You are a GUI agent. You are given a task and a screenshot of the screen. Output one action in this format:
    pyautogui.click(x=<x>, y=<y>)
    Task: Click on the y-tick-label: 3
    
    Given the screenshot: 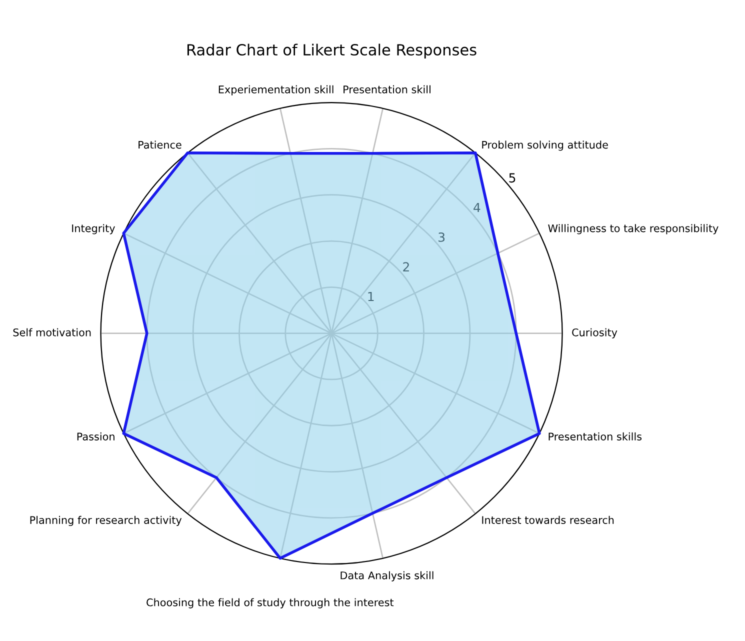 What is the action you would take?
    pyautogui.click(x=441, y=237)
    